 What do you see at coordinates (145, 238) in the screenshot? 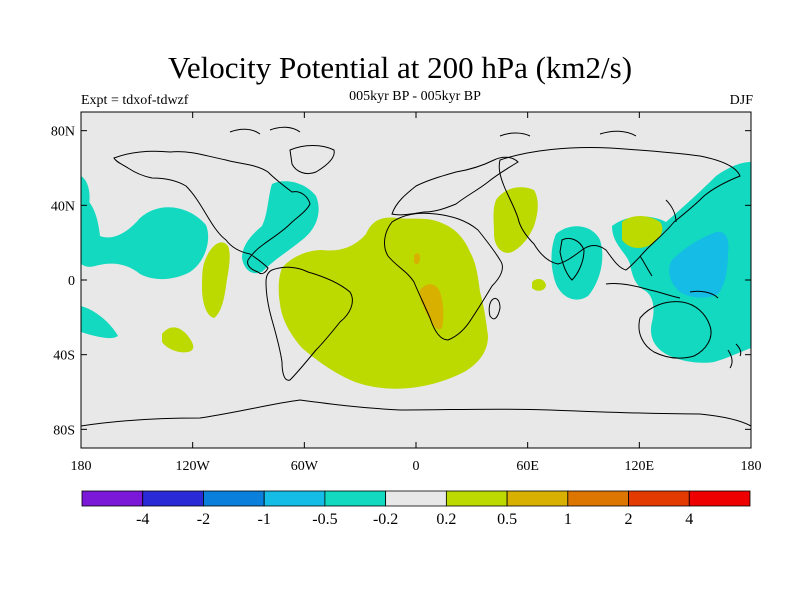
I see `negative-region-north-pacific` at bounding box center [145, 238].